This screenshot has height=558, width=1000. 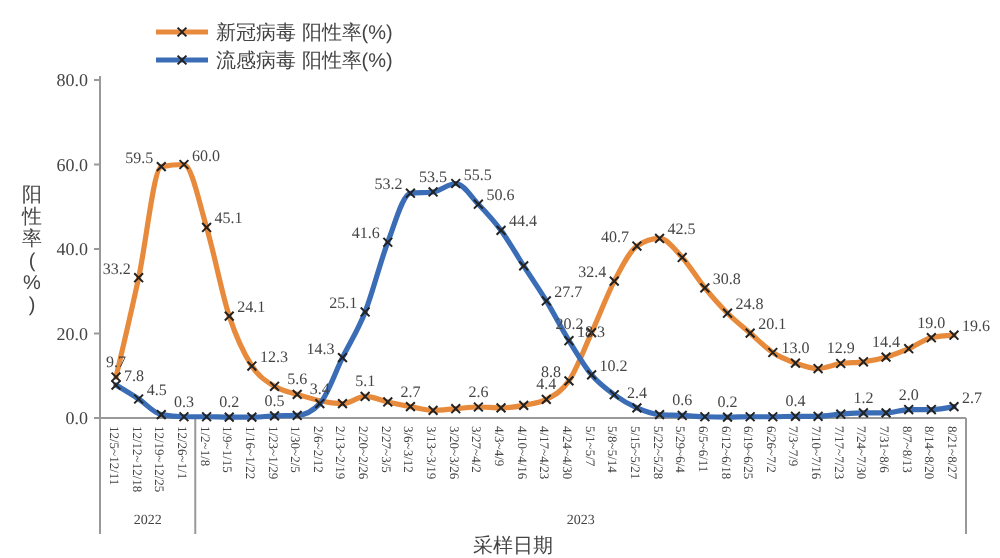 I want to click on data-label: 2.0, so click(x=908, y=394).